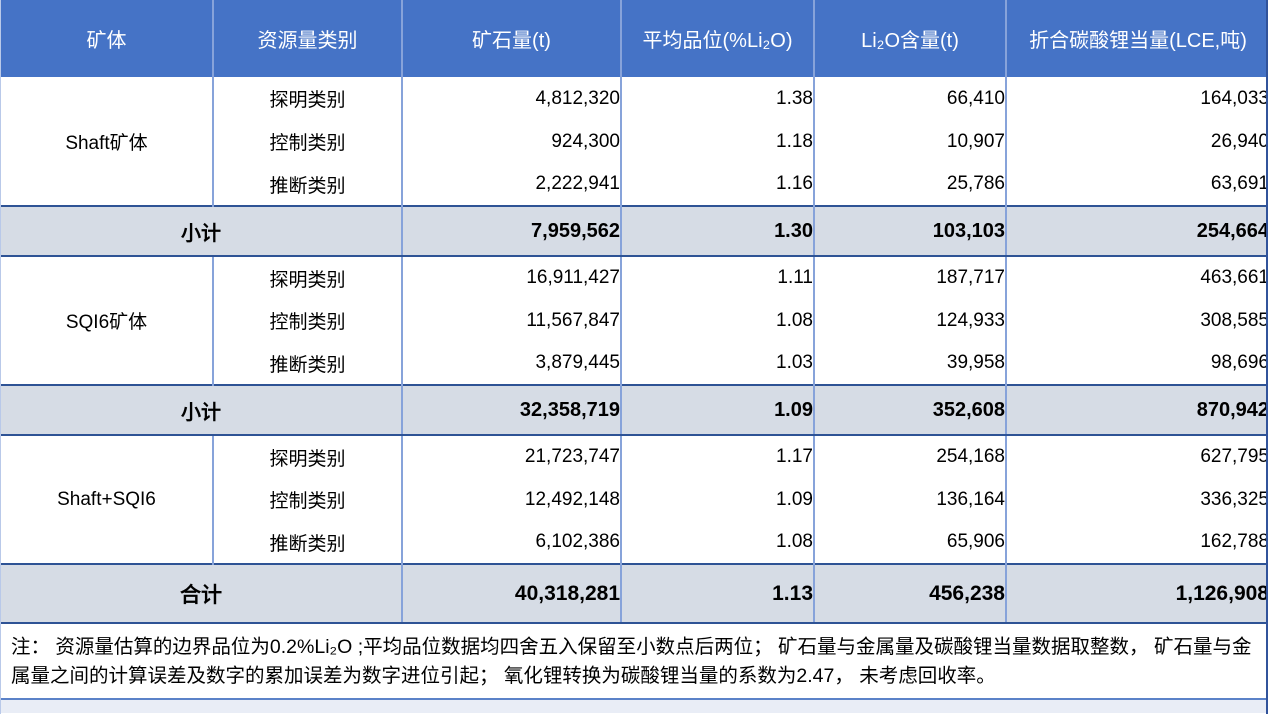 This screenshot has width=1268, height=714. I want to click on lce-cell: 308,585, so click(1135, 320).